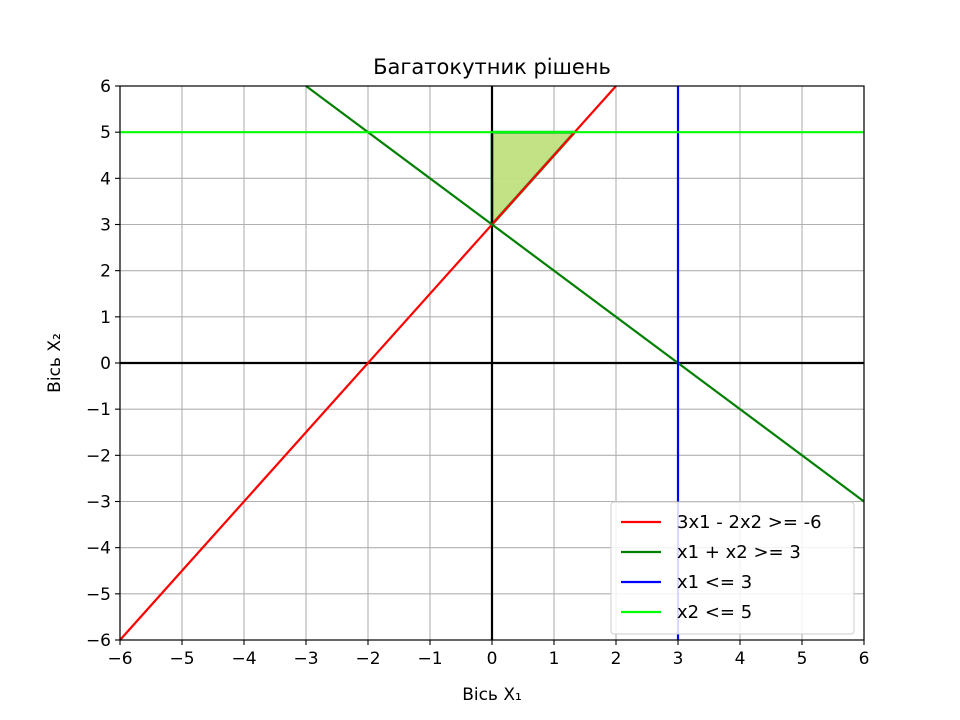 This screenshot has width=960, height=720. I want to click on x-tick-label: −3, so click(305, 659).